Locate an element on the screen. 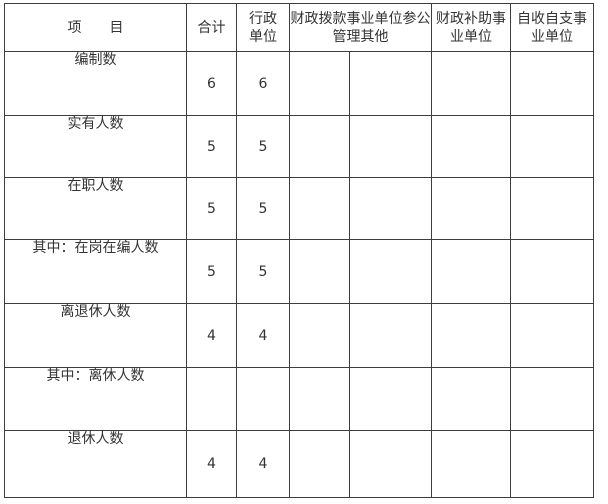 The height and width of the screenshot is (504, 608). row-label: 其中：离休人数 is located at coordinates (95, 399).